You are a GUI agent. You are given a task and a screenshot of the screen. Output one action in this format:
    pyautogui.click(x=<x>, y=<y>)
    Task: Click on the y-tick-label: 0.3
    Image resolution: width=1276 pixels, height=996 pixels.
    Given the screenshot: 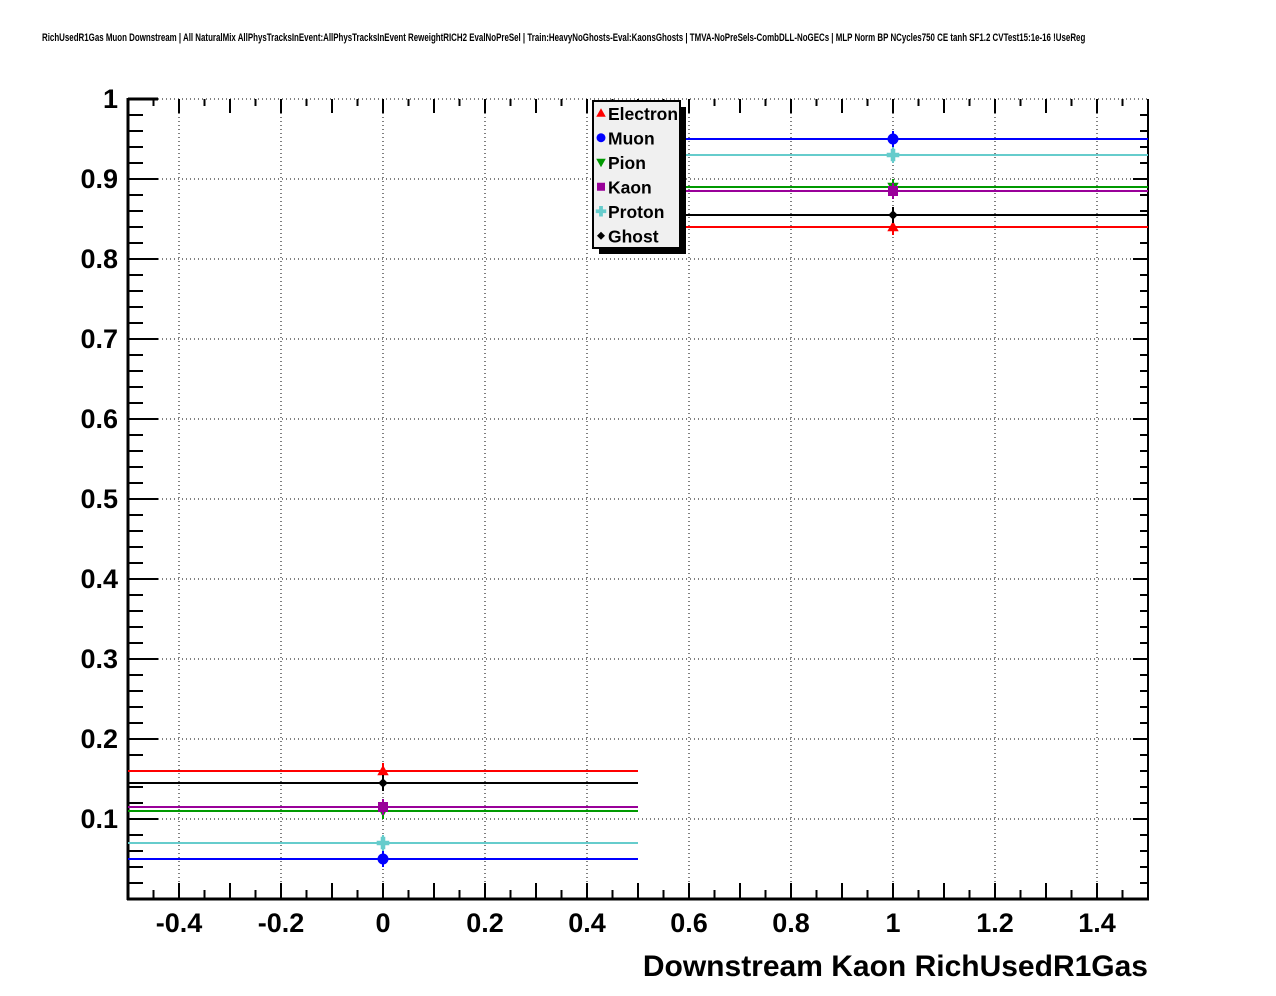 What is the action you would take?
    pyautogui.click(x=99, y=659)
    